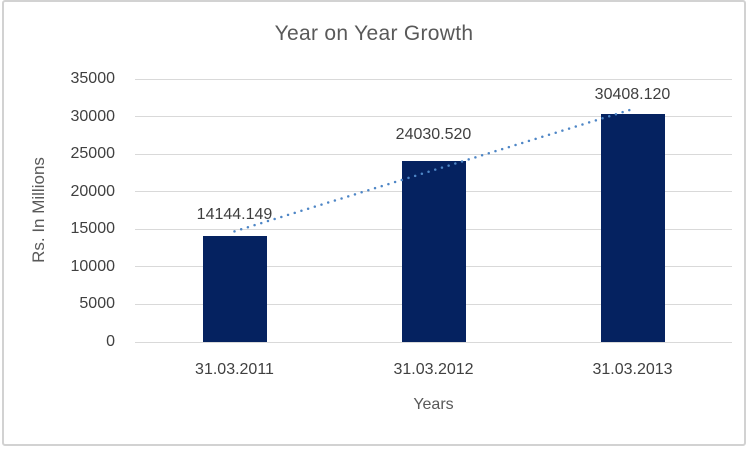 This screenshot has height=451, width=756. Describe the element at coordinates (93, 78) in the screenshot. I see `y-tick-label: 35000` at that location.